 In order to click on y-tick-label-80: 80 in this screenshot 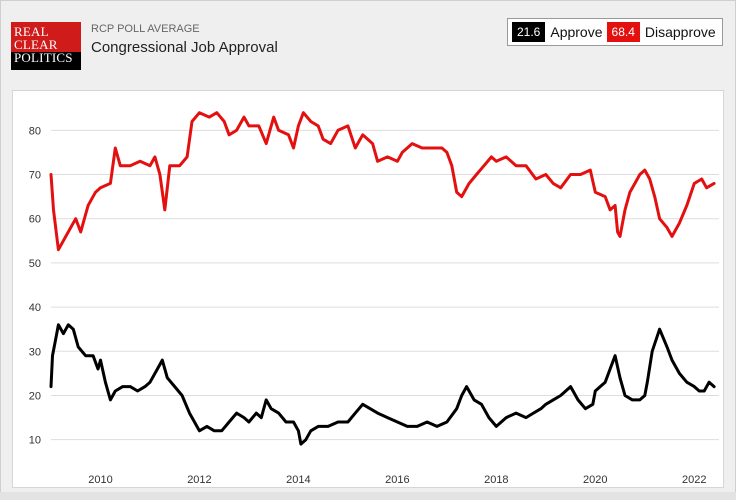, I will do `click(35, 131)`.